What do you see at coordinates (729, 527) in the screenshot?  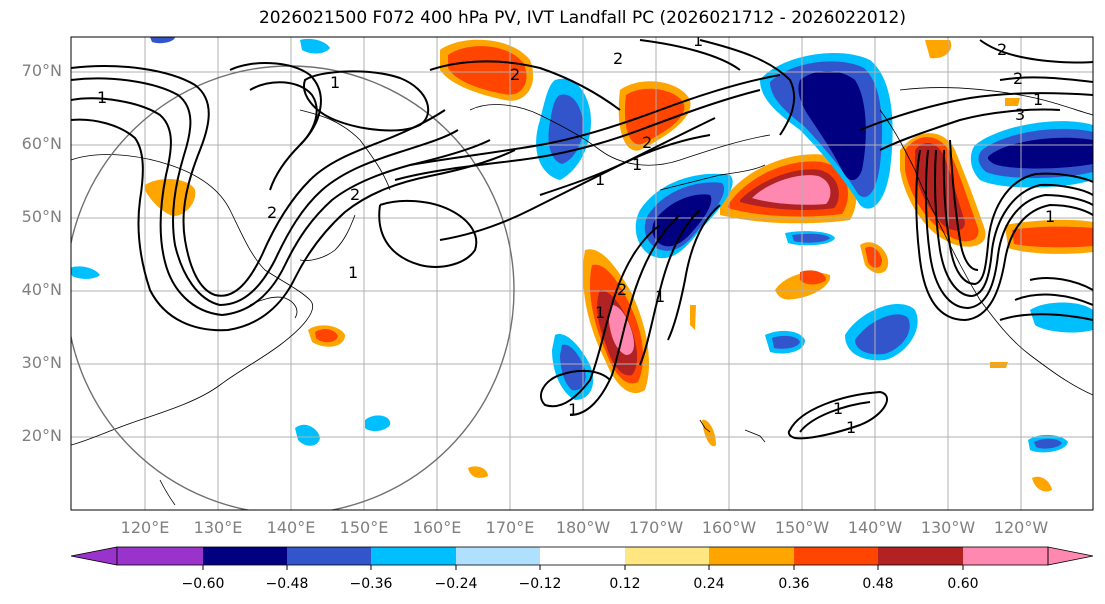 I see `lon-label-160w: 160°W` at bounding box center [729, 527].